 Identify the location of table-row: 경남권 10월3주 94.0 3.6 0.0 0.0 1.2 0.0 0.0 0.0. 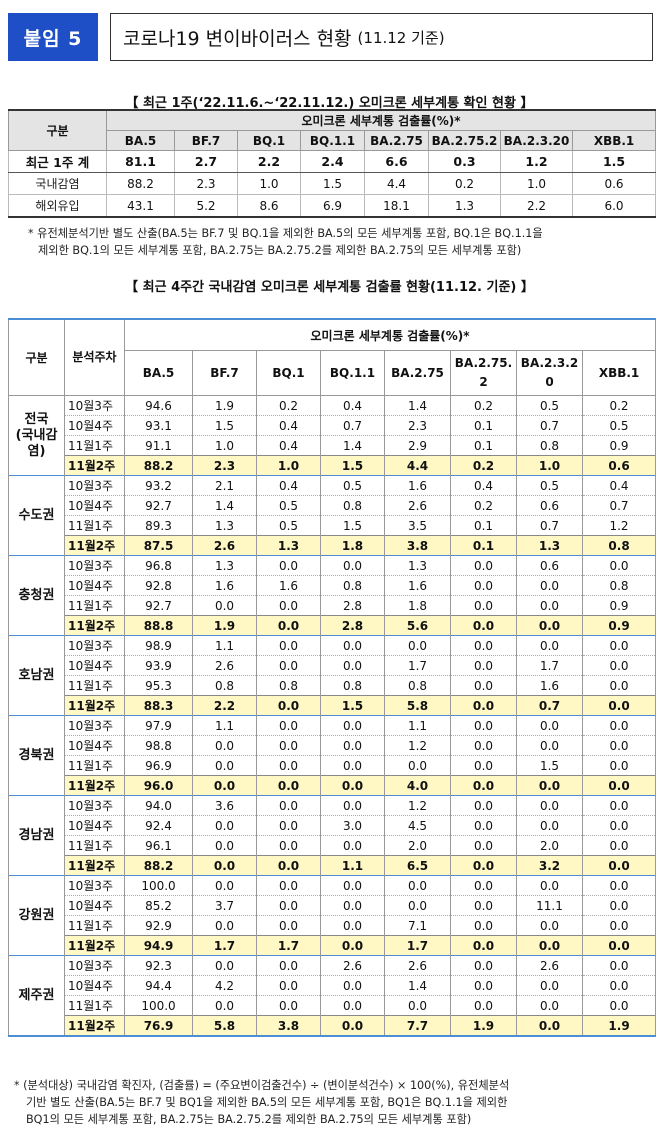
(332, 835).